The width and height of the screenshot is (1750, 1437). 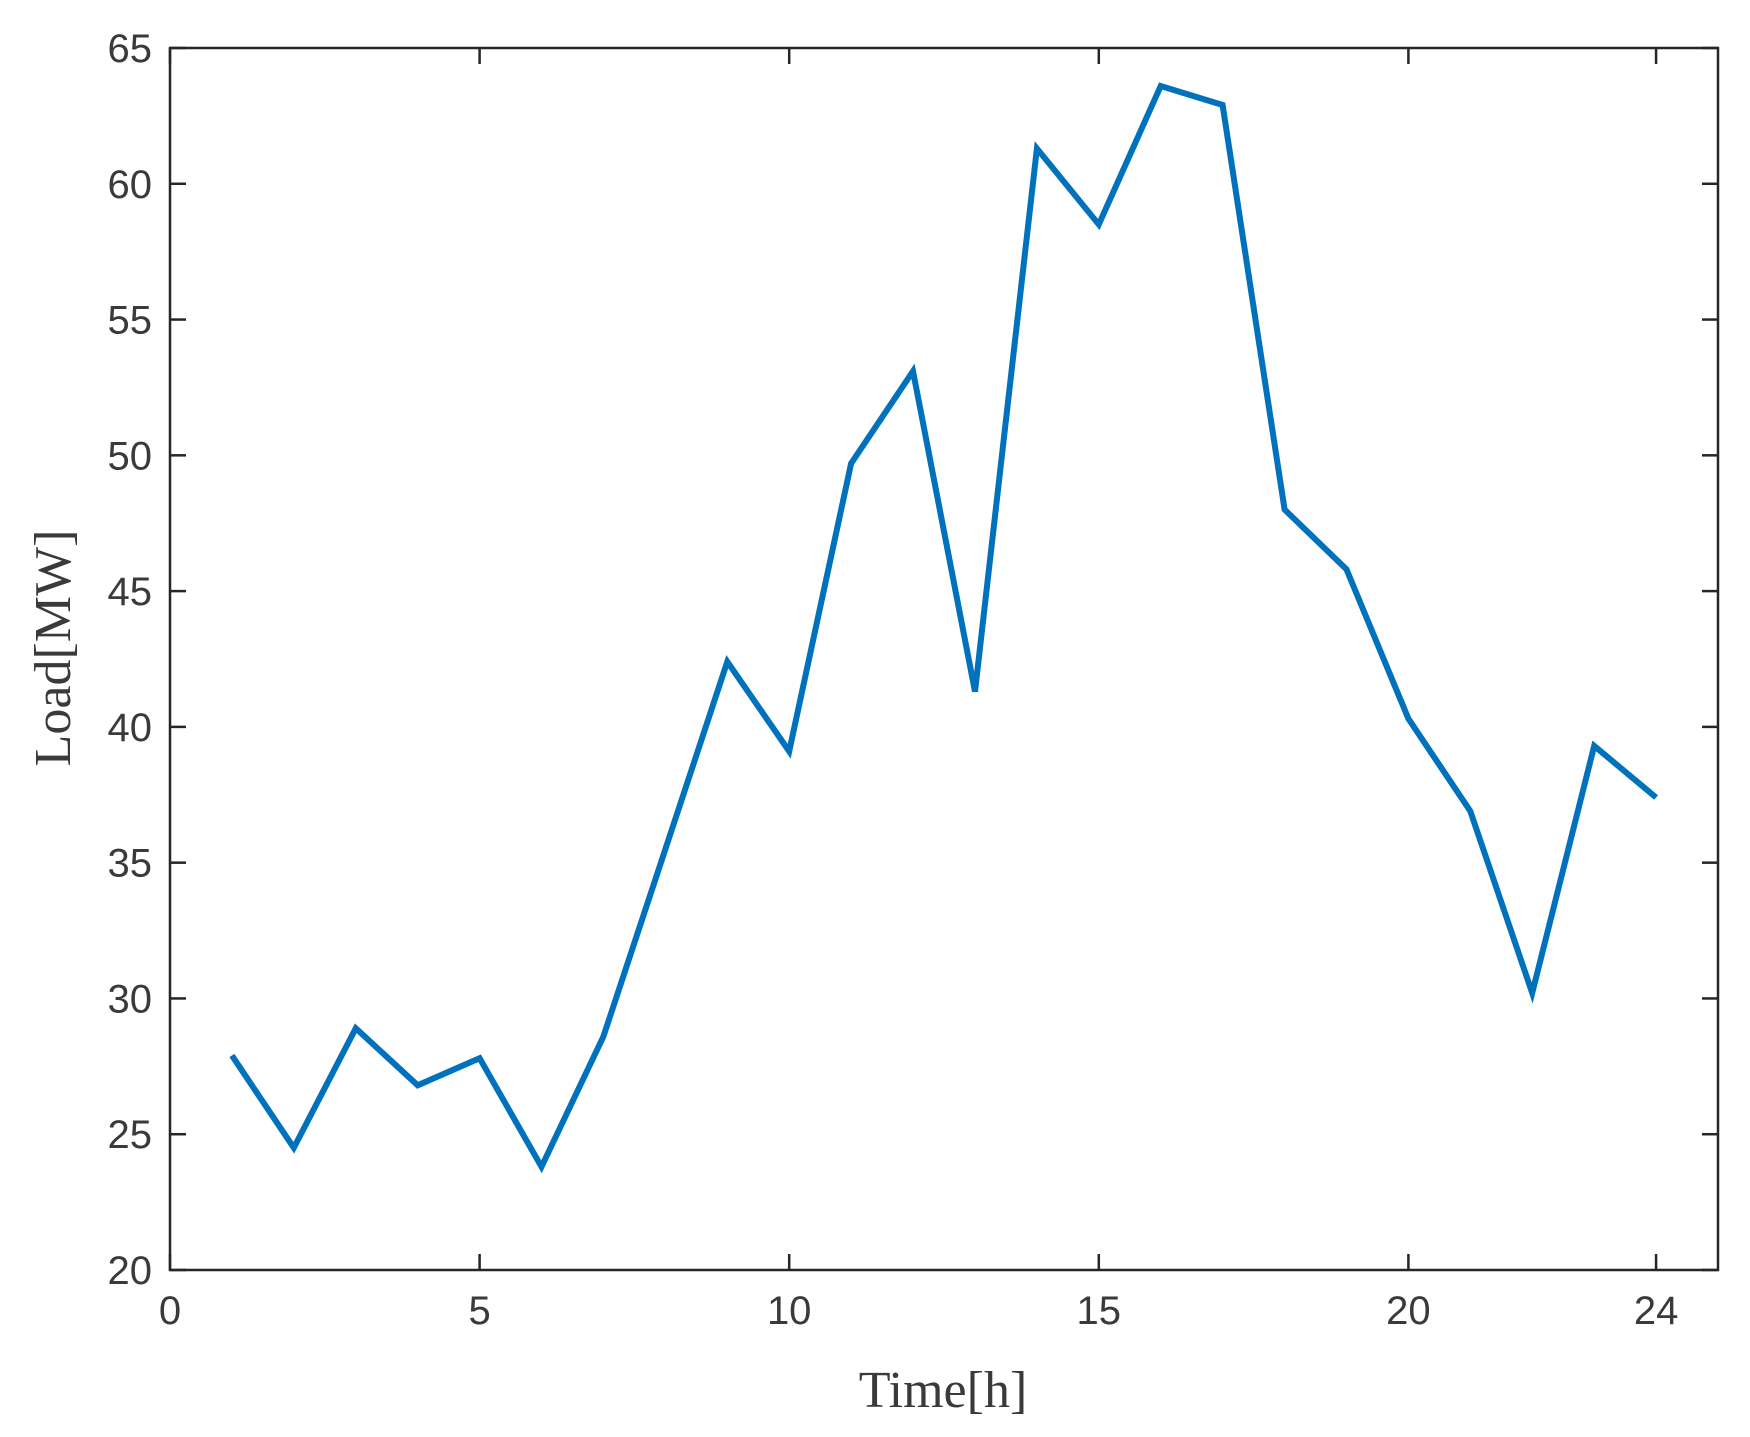 What do you see at coordinates (1408, 1311) in the screenshot?
I see `x-tick-label-20: 20` at bounding box center [1408, 1311].